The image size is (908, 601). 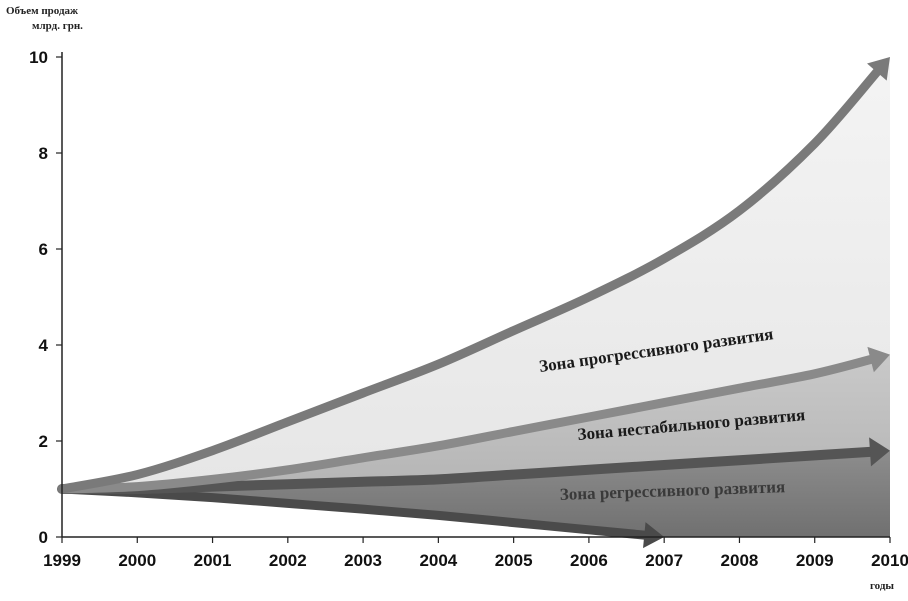 What do you see at coordinates (815, 560) in the screenshot?
I see `x-tick-label: 2009` at bounding box center [815, 560].